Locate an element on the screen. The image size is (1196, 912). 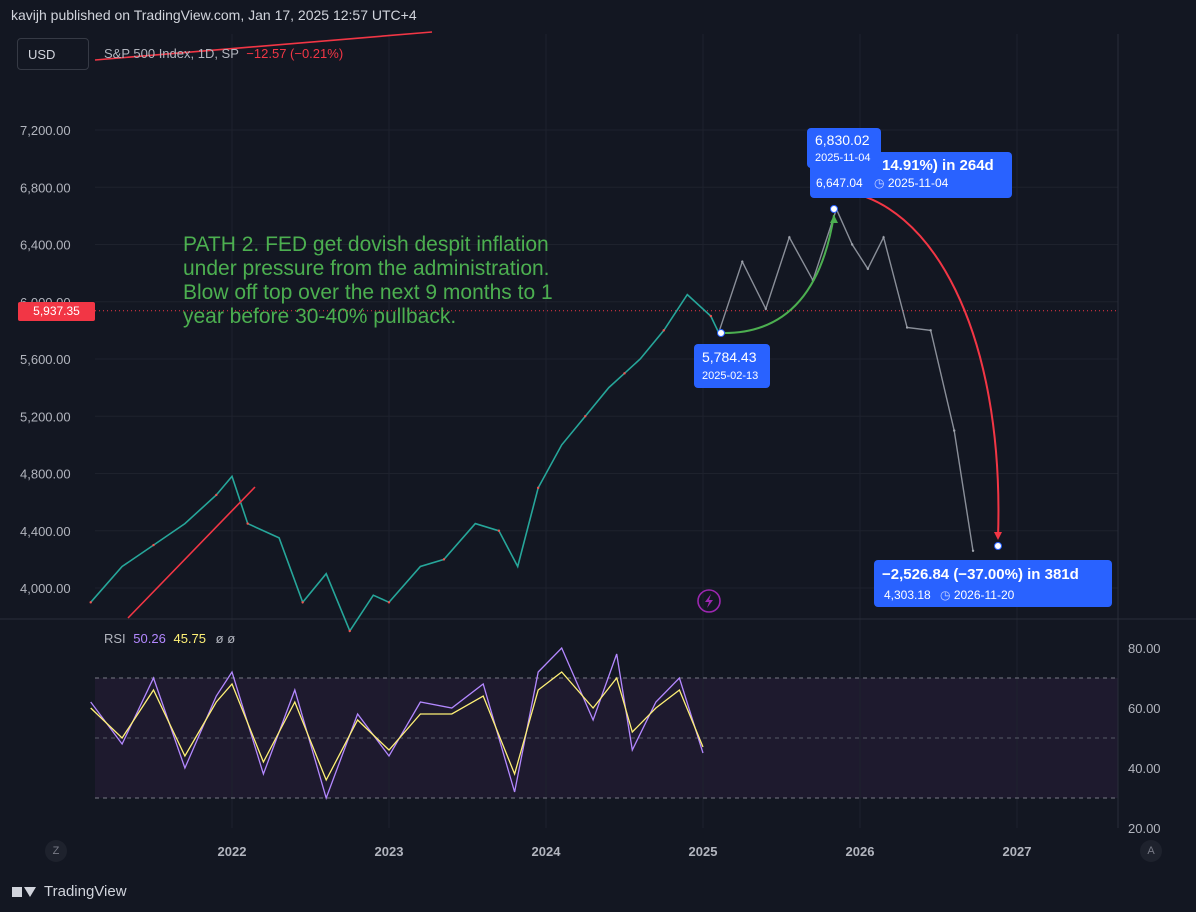
price-tick-label: 7,200.00 is located at coordinates (45, 130).